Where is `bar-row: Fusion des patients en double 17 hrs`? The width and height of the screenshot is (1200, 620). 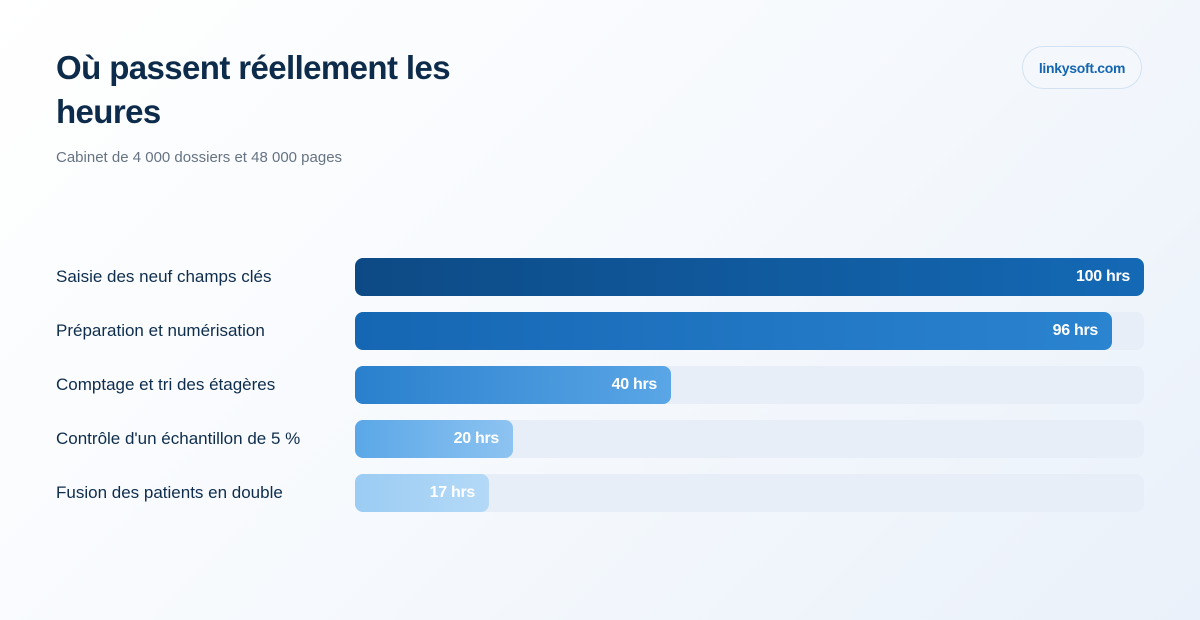 bar-row: Fusion des patients en double 17 hrs is located at coordinates (600, 493).